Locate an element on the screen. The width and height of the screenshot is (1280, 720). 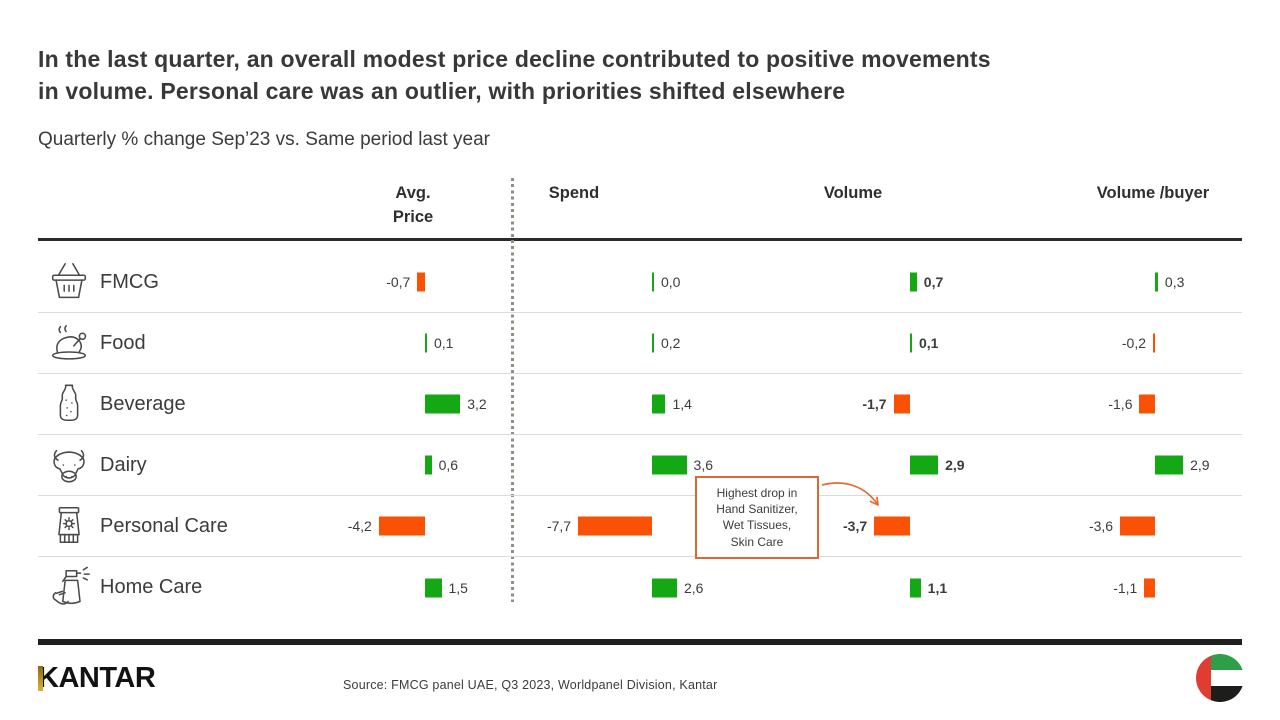
value-label: -1,7 is located at coordinates (874, 404).